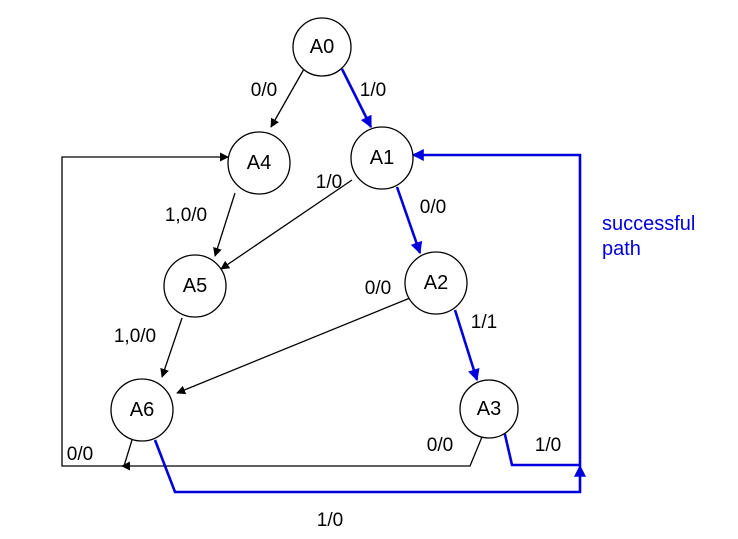  I want to click on node-a2: A2, so click(436, 283).